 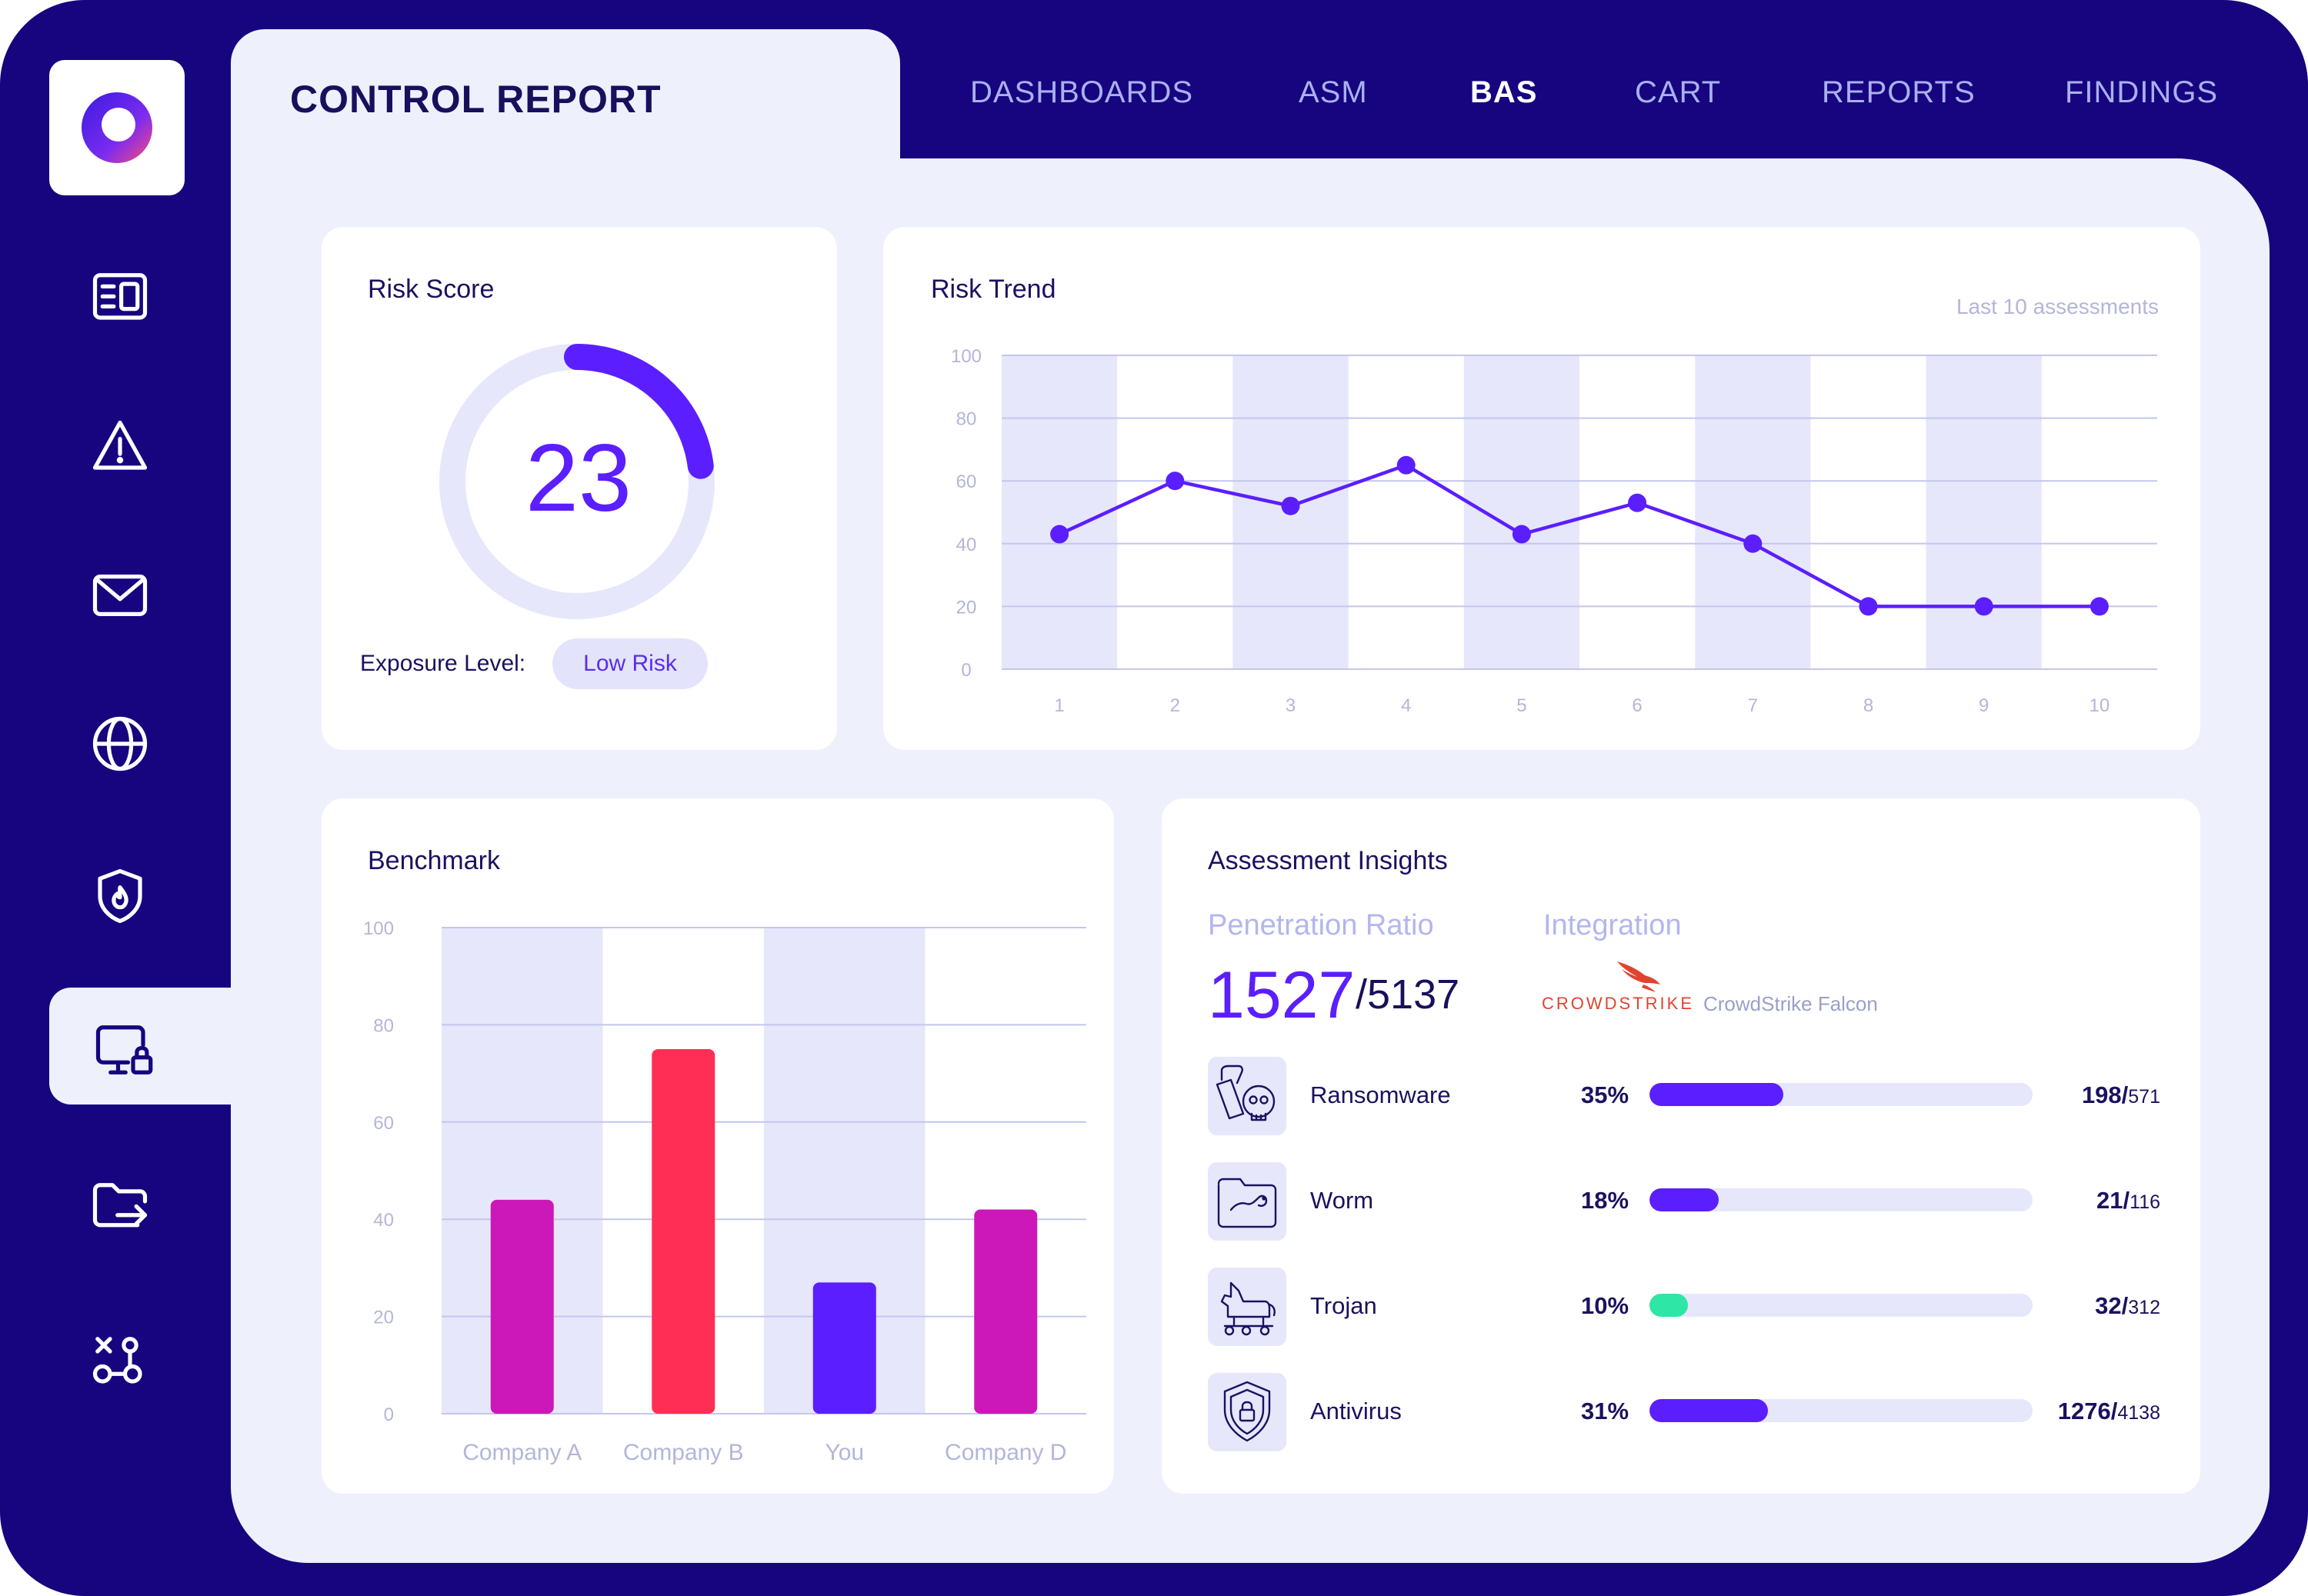 I want to click on risk-trend-chart: 0 20 40 60 80 100 1 2 3 4 5 6 7 8 9 10, so click(x=1554, y=531).